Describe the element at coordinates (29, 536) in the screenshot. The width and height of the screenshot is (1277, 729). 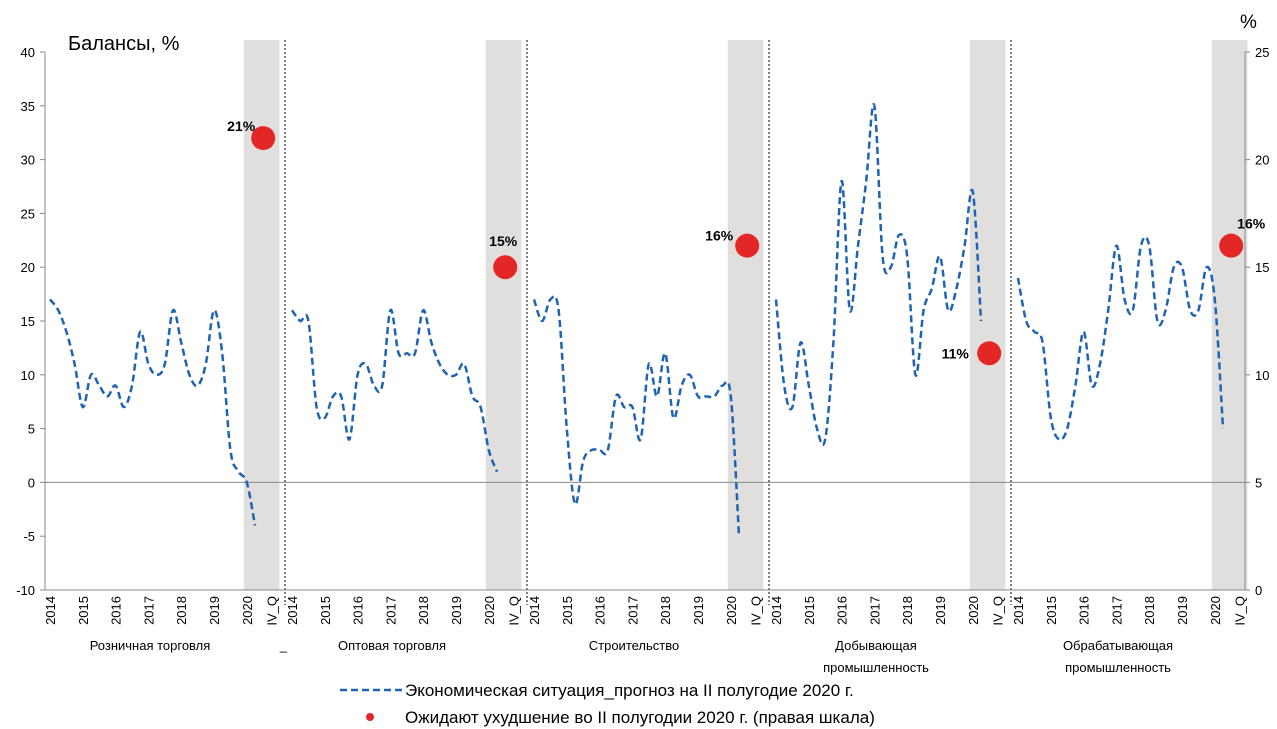
I see `y-tick-label: -5` at that location.